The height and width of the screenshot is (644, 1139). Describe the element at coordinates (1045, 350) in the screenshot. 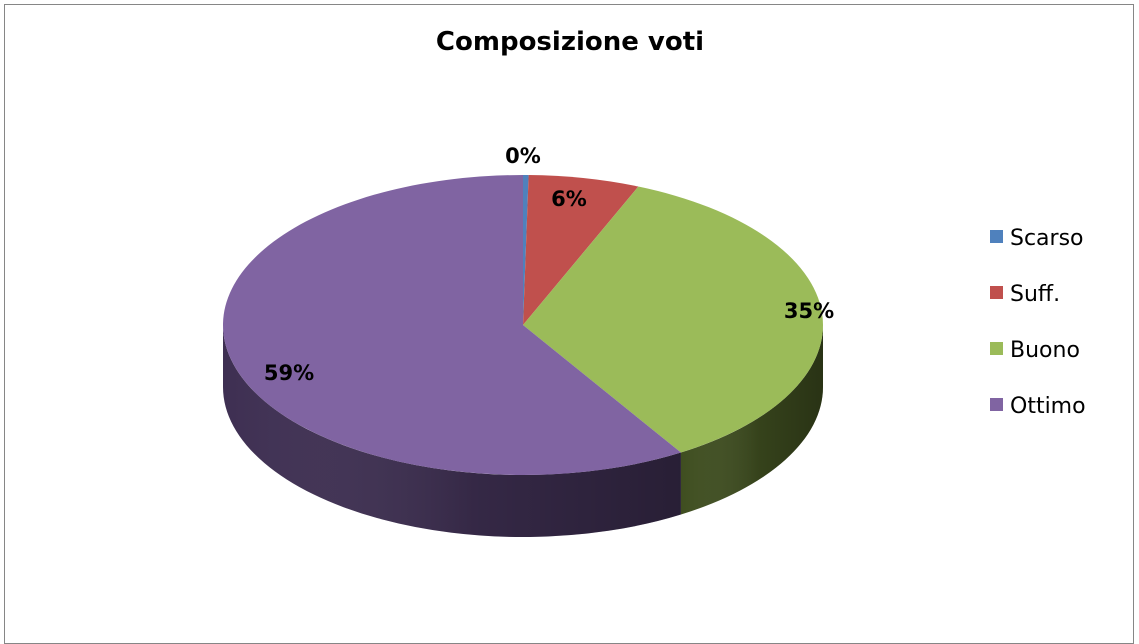

I see `legend-label-buono: Buono` at that location.